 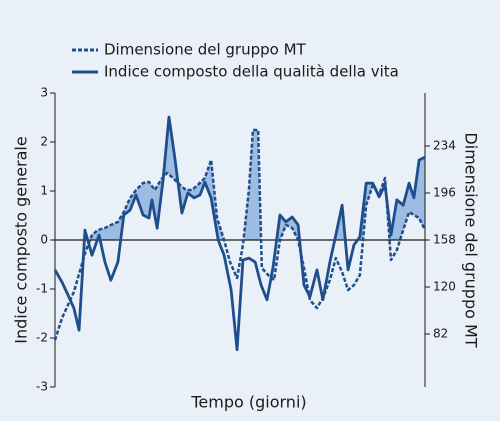 What do you see at coordinates (205, 50) in the screenshot?
I see `legend-label: Dimensione del gruppo MT` at bounding box center [205, 50].